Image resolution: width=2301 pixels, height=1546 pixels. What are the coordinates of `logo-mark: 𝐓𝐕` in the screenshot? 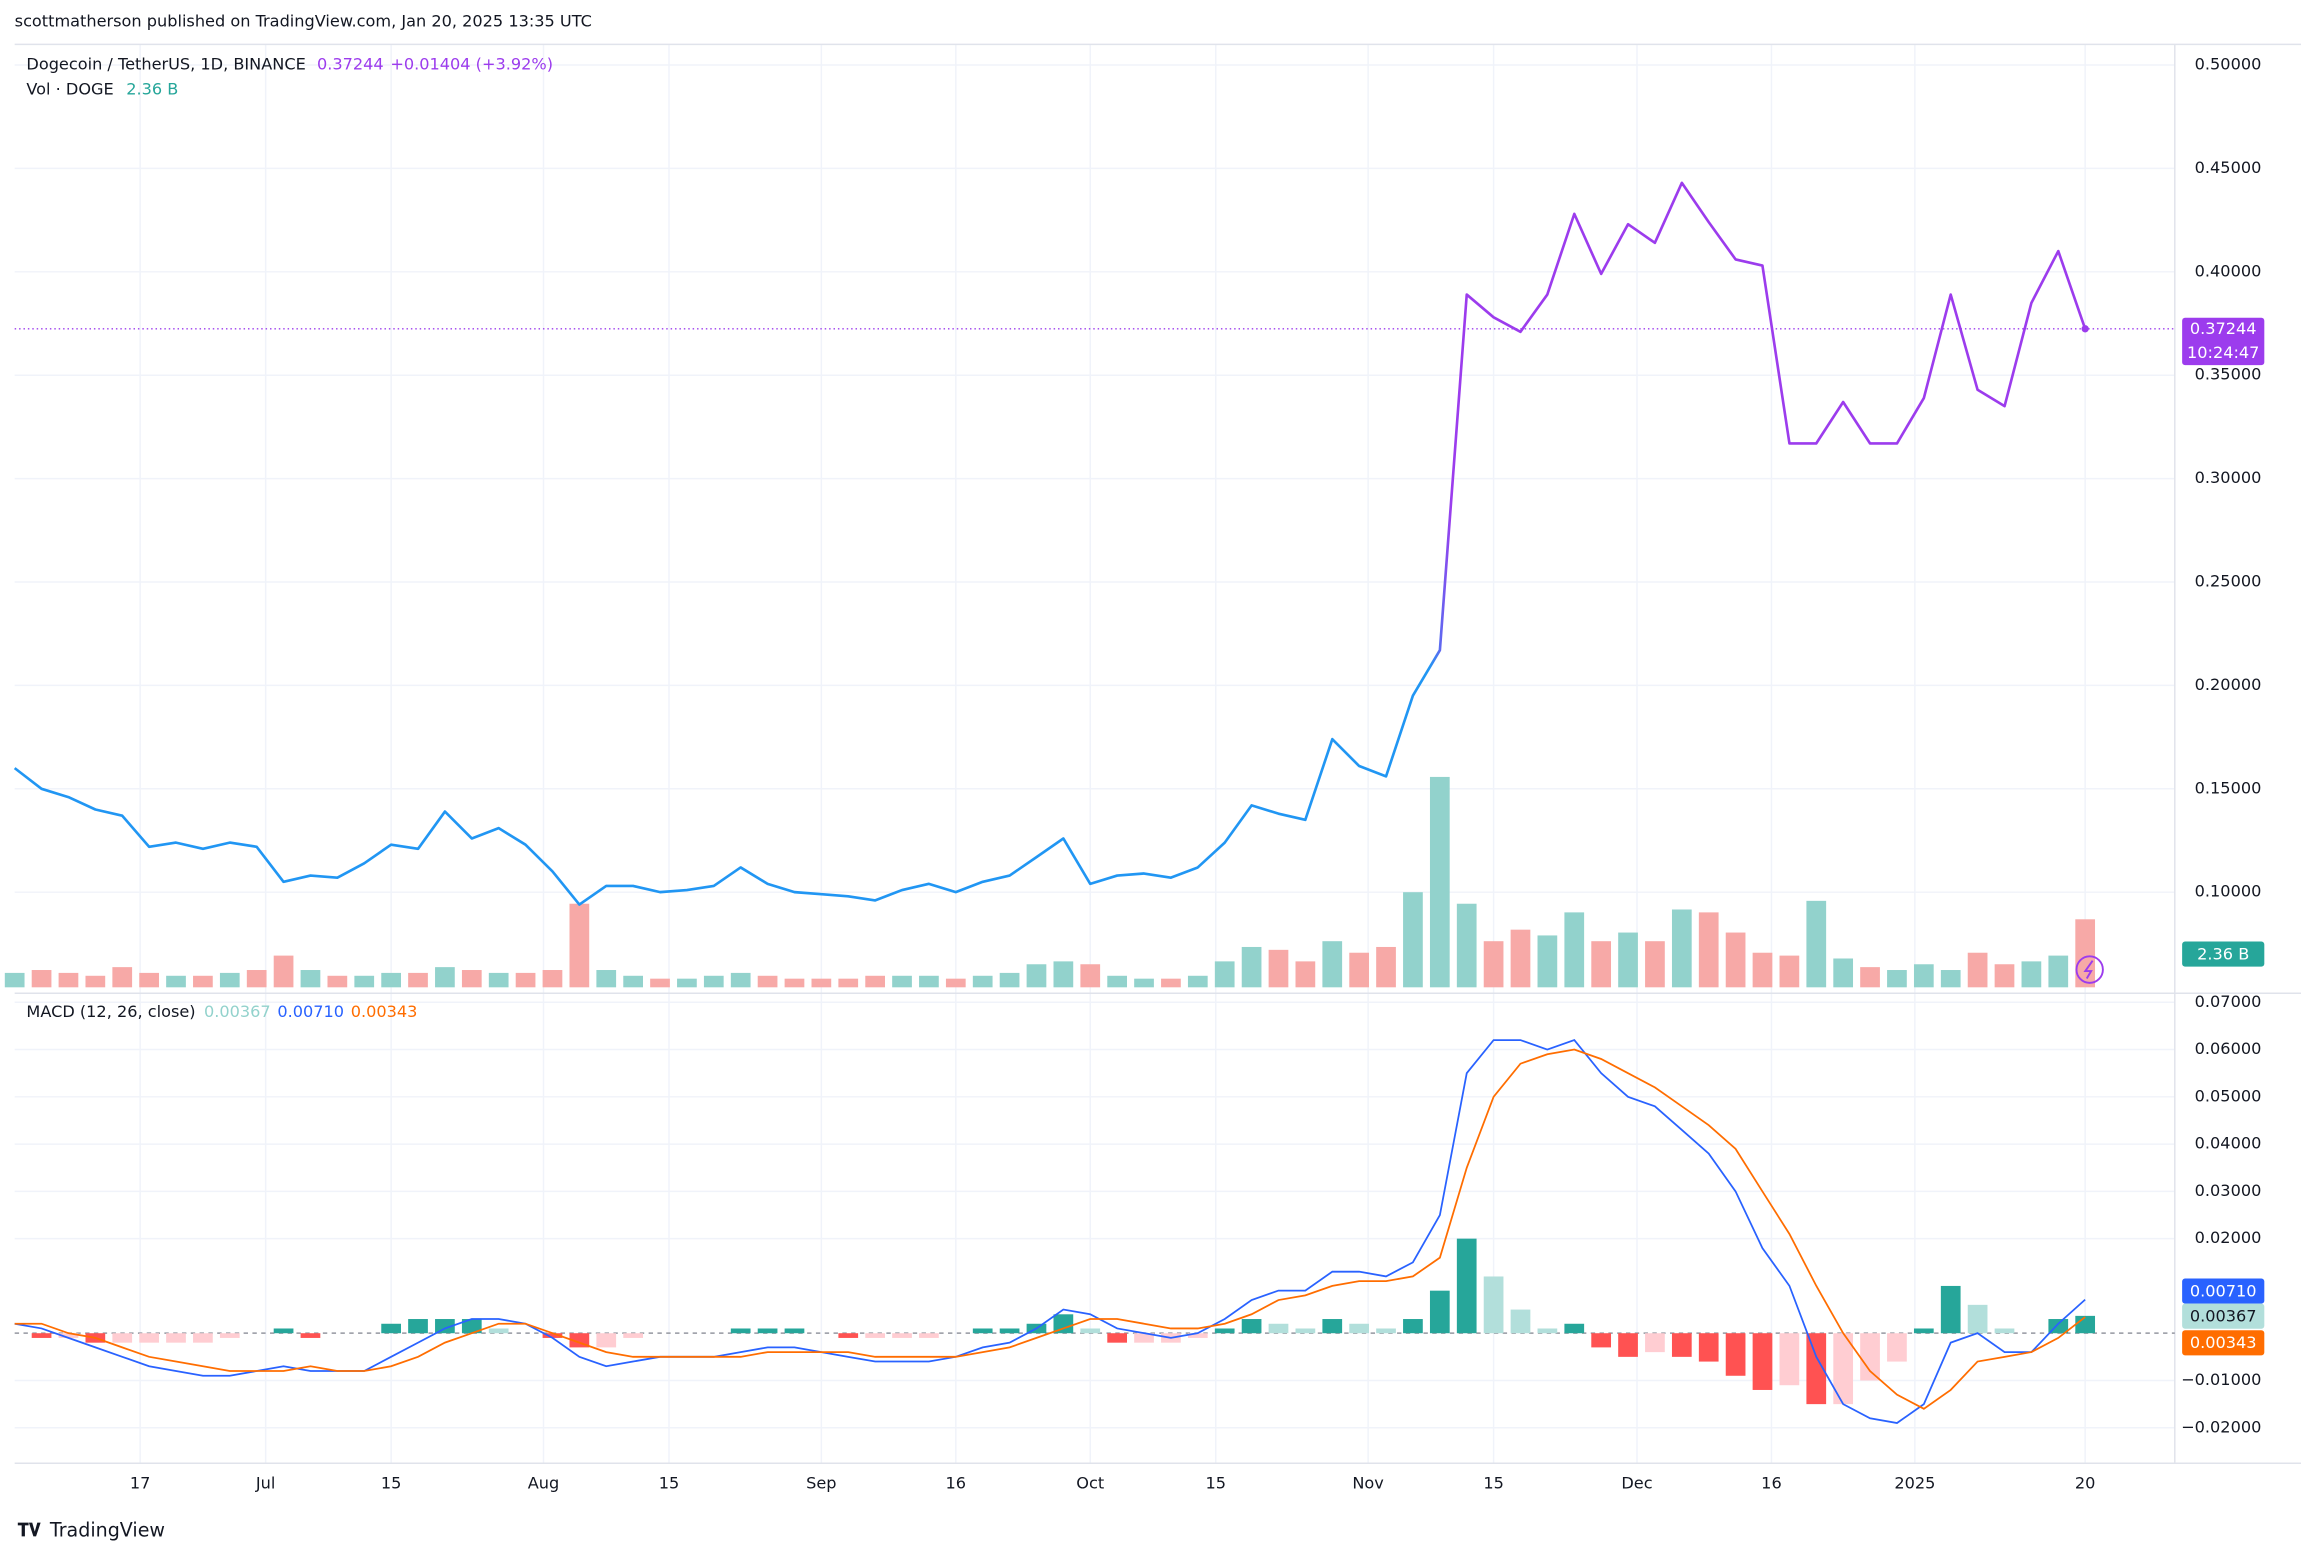 It's located at (30, 1531).